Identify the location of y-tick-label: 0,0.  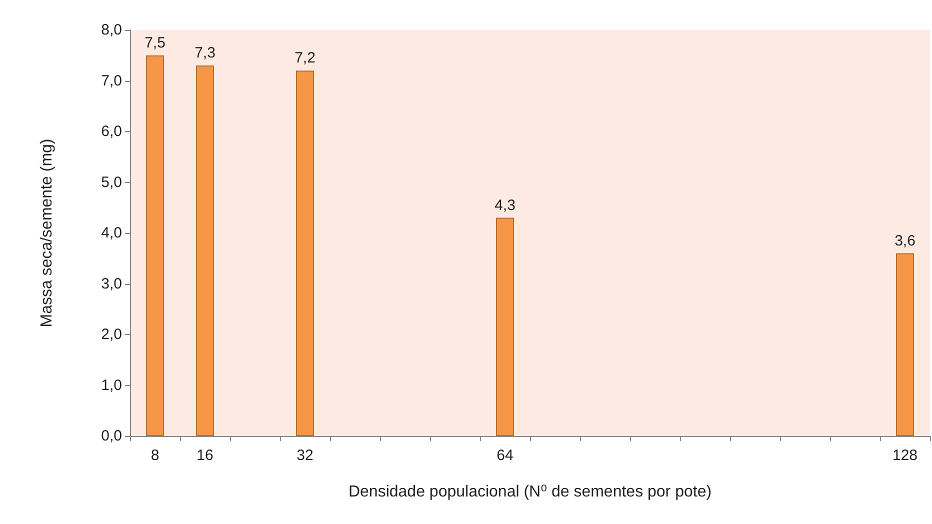
(111, 436).